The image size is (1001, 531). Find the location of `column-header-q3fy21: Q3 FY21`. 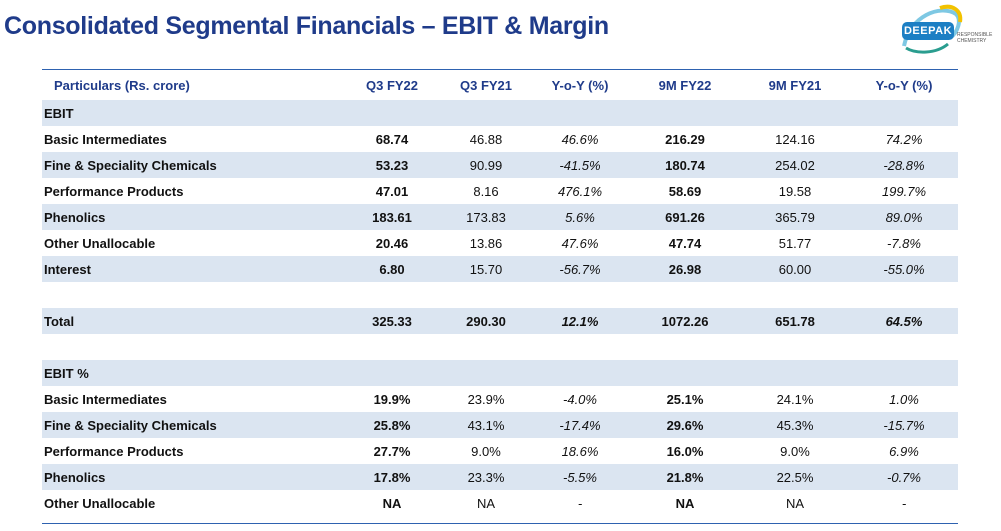

column-header-q3fy21: Q3 FY21 is located at coordinates (486, 85).